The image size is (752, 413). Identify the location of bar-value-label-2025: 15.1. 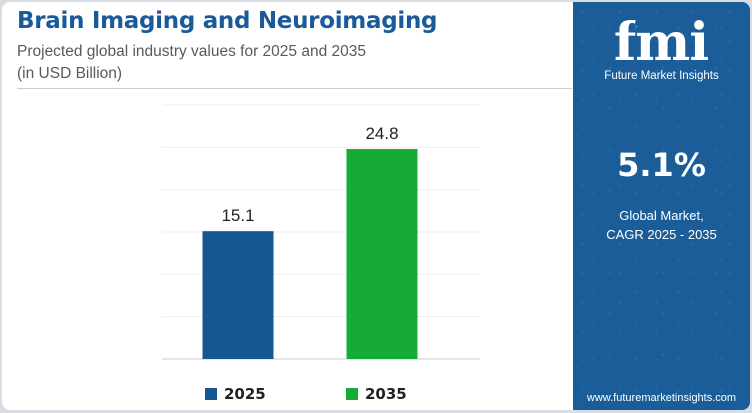
(237, 215).